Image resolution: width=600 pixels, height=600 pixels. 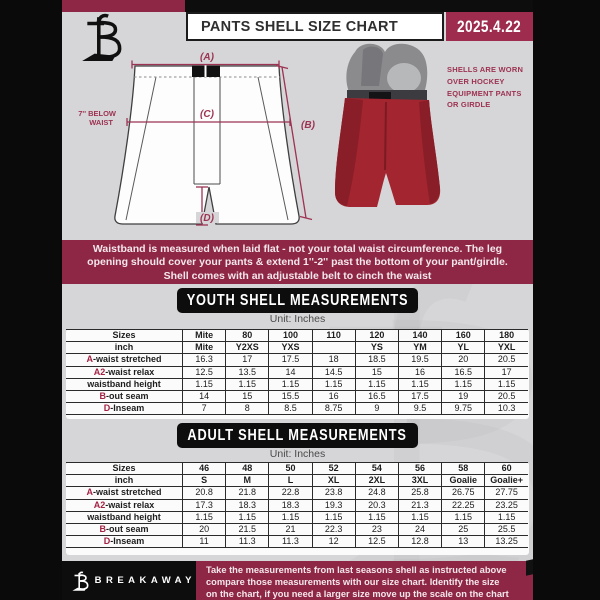 I want to click on waist-note-line2: WAIST, so click(x=101, y=122).